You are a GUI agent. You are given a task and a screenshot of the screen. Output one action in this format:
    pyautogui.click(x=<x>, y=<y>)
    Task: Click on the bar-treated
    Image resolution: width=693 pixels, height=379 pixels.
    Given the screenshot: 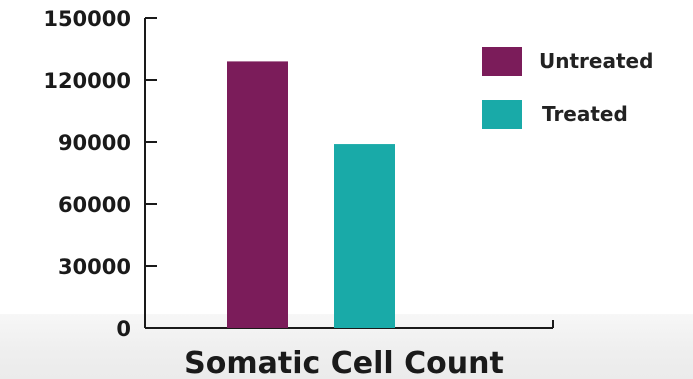 What is the action you would take?
    pyautogui.click(x=364, y=236)
    